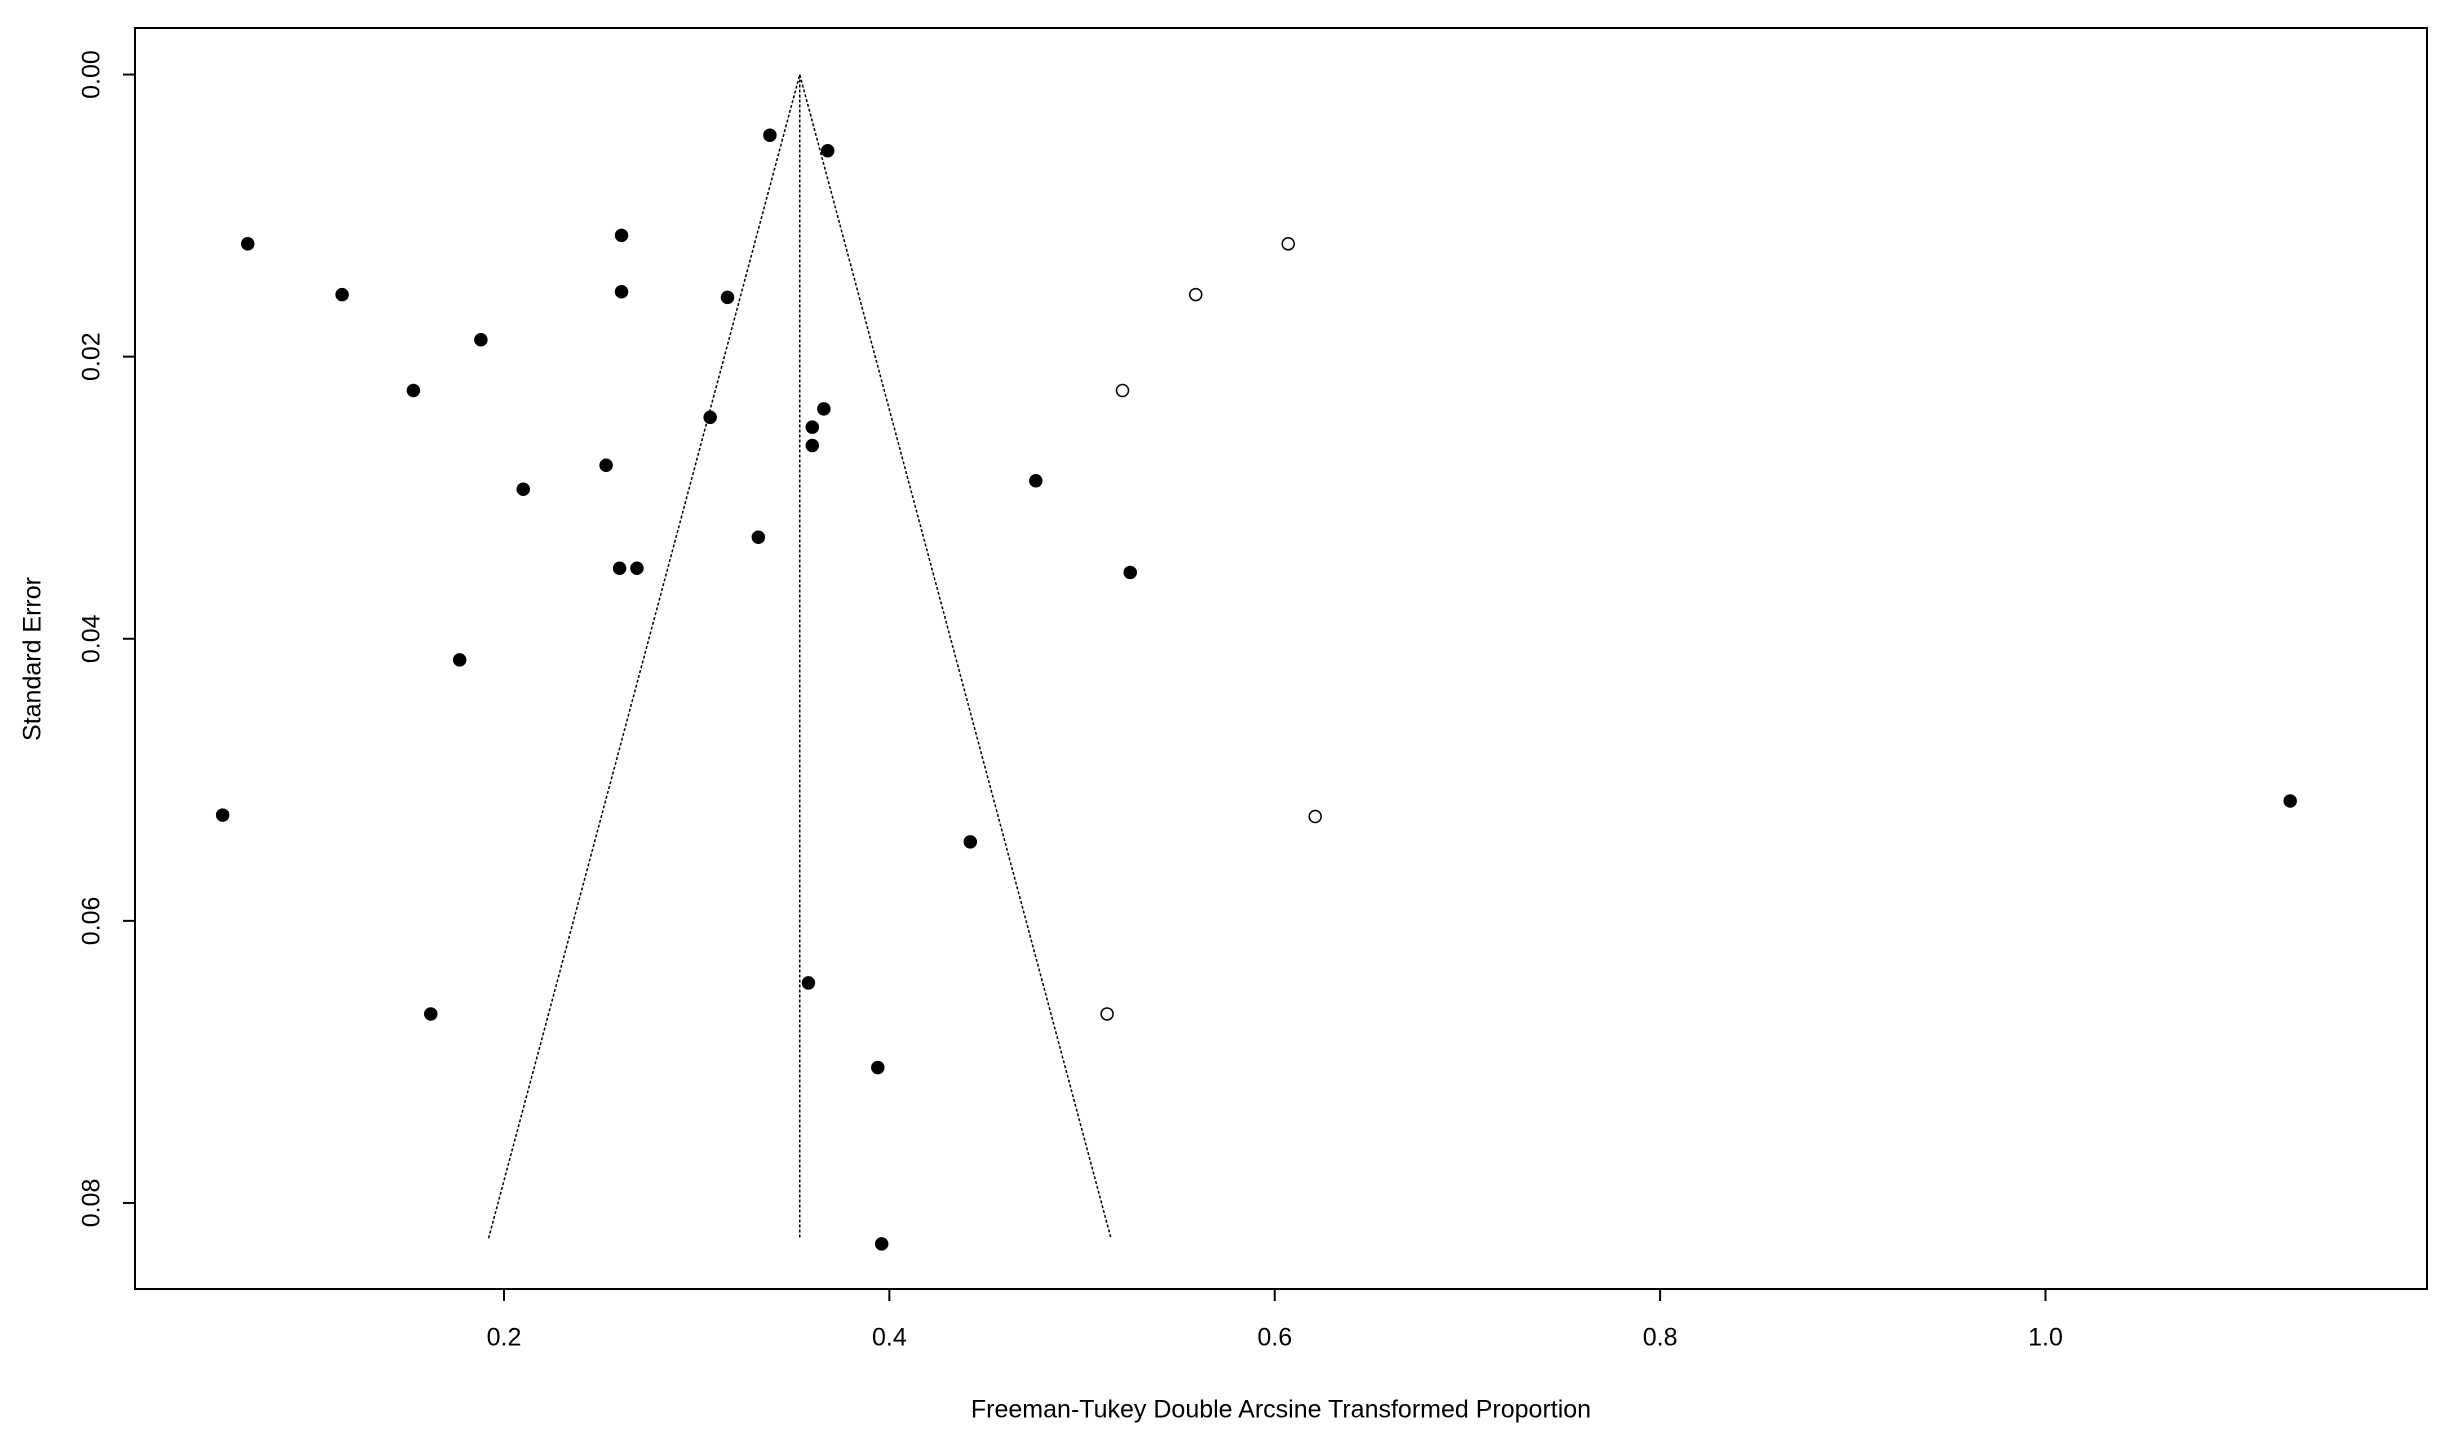 Image resolution: width=2441 pixels, height=1451 pixels. I want to click on x-tick-label: 0.2, so click(504, 1338).